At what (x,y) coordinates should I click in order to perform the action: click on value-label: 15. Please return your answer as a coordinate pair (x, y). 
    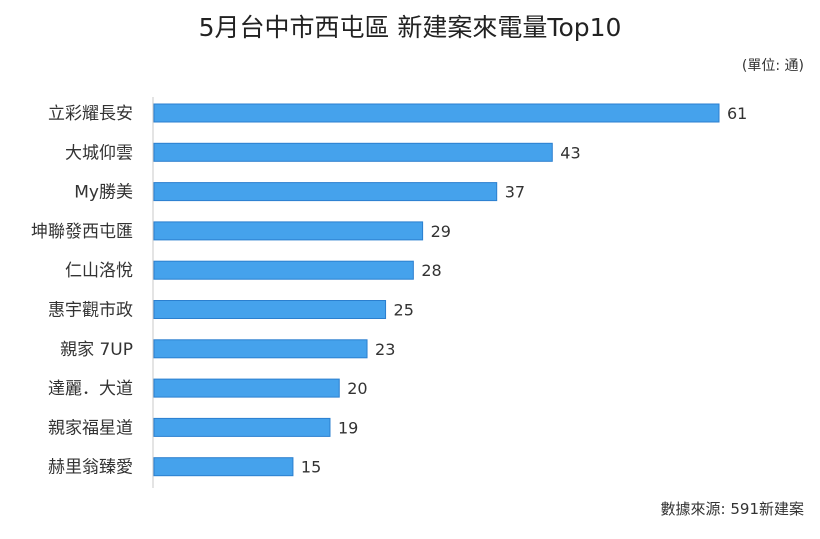
    Looking at the image, I should click on (311, 467).